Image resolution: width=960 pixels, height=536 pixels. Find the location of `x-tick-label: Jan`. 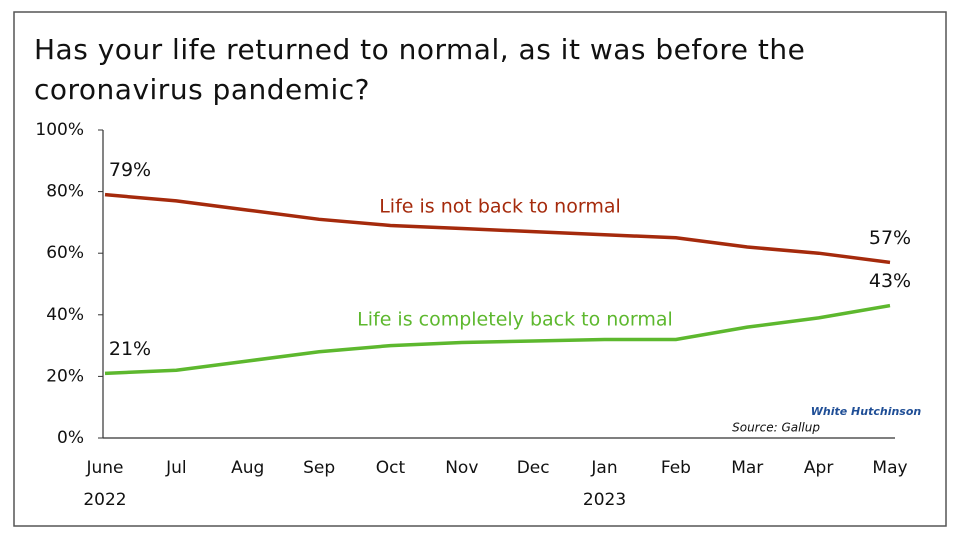

x-tick-label: Jan is located at coordinates (603, 468).